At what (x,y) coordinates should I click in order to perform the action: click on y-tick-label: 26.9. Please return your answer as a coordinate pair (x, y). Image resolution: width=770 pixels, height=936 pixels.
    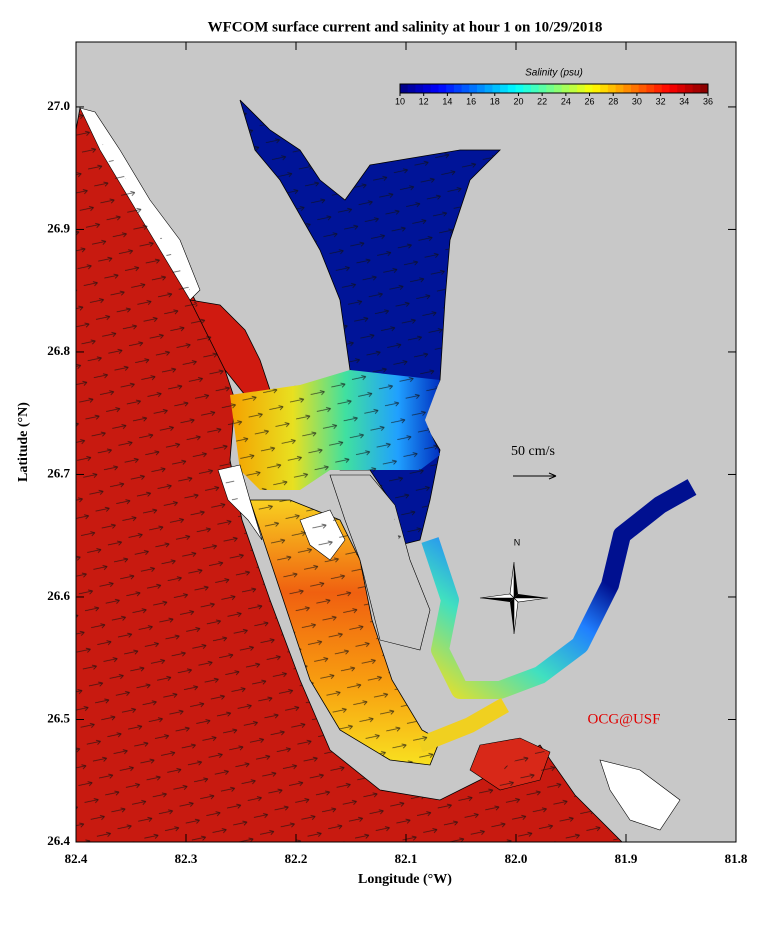
    Looking at the image, I should click on (58, 227).